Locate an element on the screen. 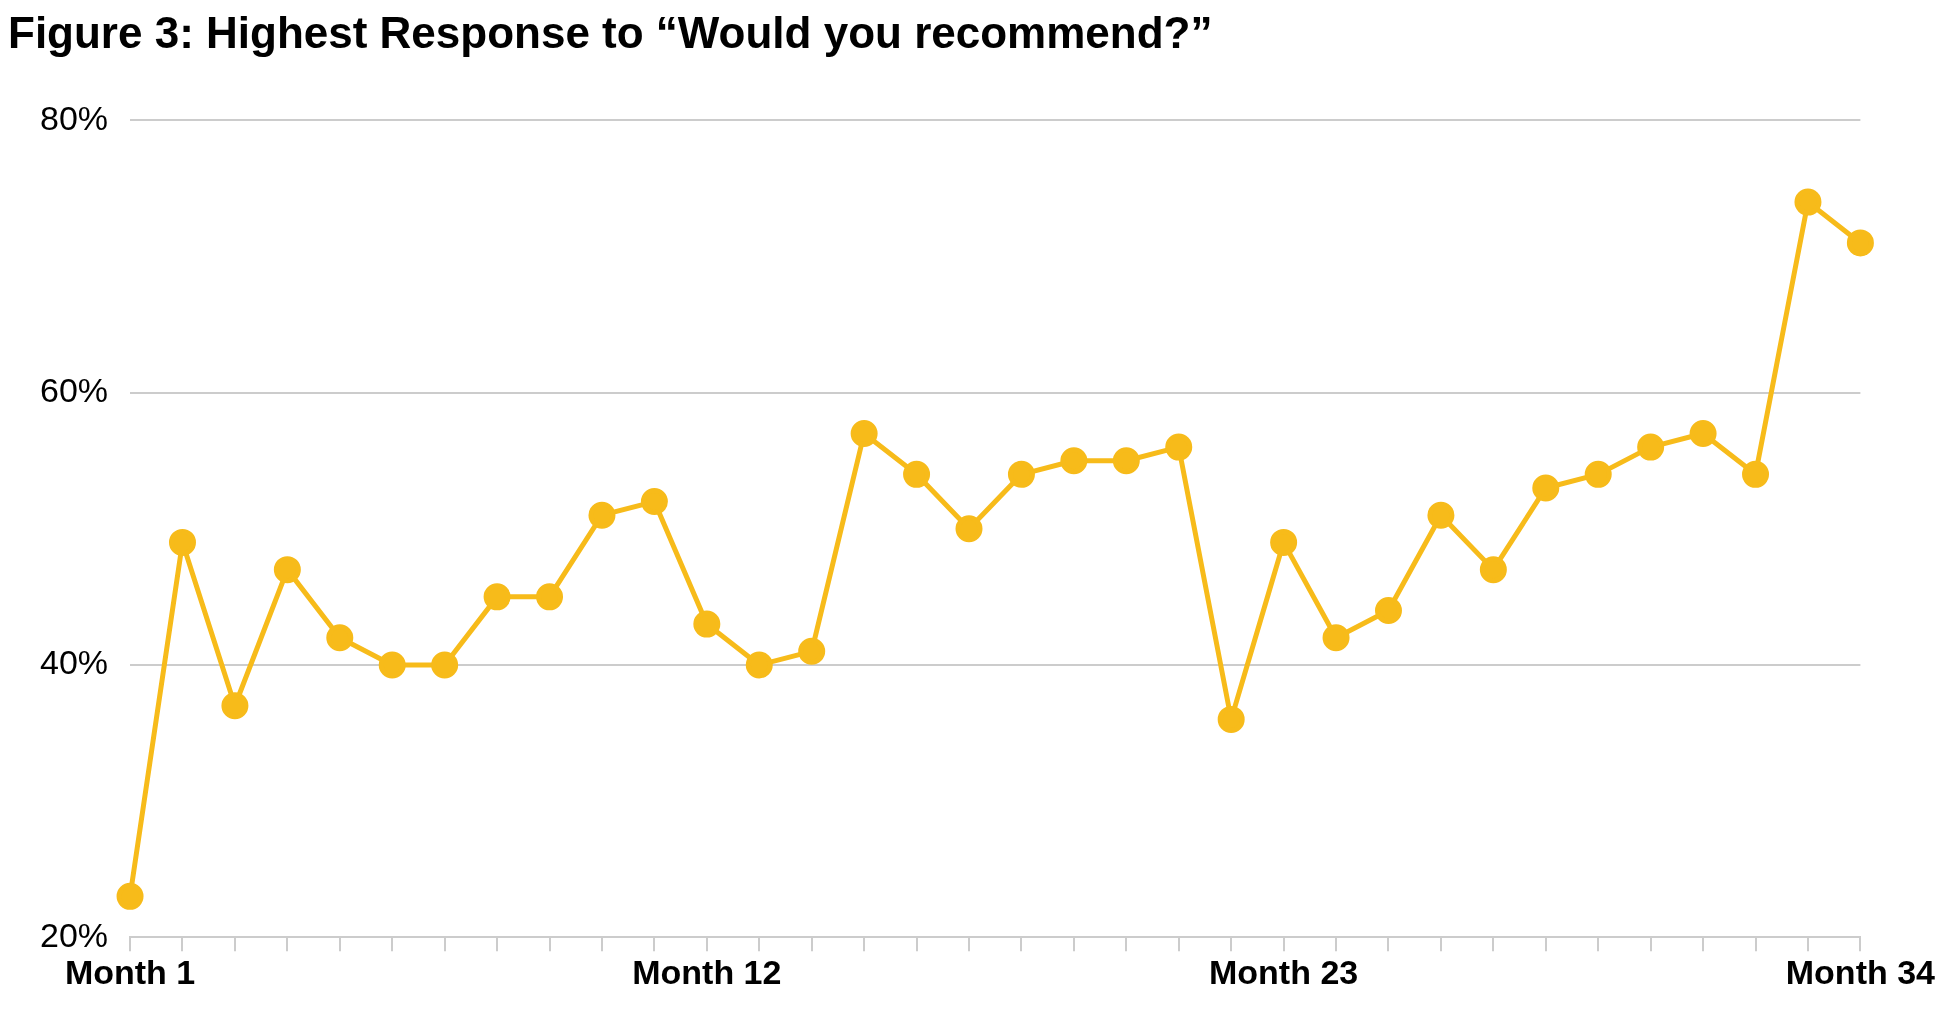  chart-title: Figure 3: Highest Response to “Would you recommend?” is located at coordinates (611, 33).